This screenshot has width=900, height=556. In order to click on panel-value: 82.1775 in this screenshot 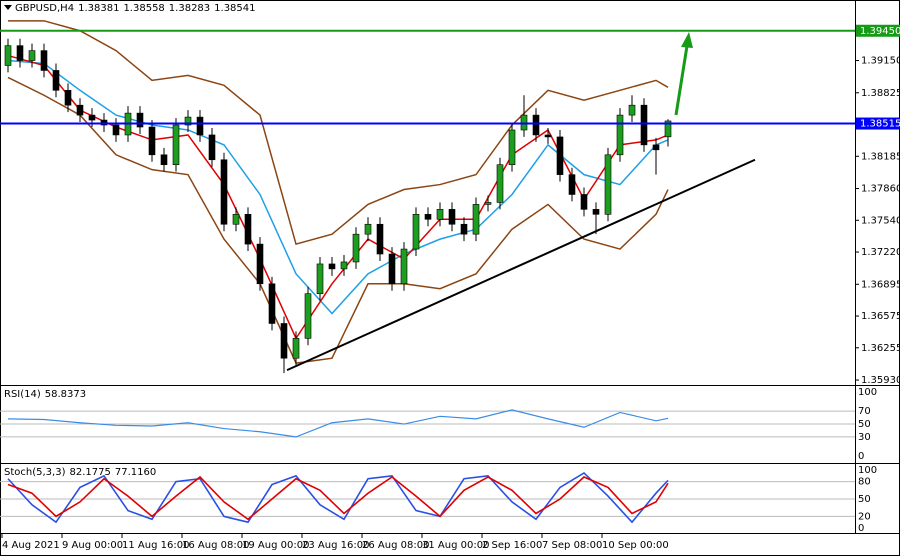, I will do `click(89, 472)`.